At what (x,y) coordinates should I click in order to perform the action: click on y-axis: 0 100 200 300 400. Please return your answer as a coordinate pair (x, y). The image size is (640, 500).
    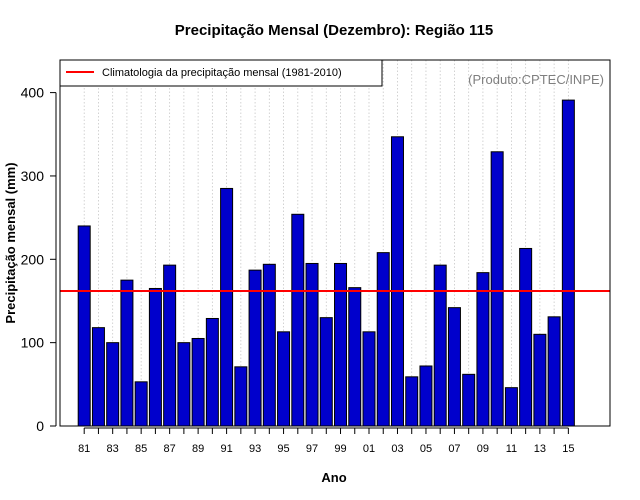
    Looking at the image, I should click on (39, 259).